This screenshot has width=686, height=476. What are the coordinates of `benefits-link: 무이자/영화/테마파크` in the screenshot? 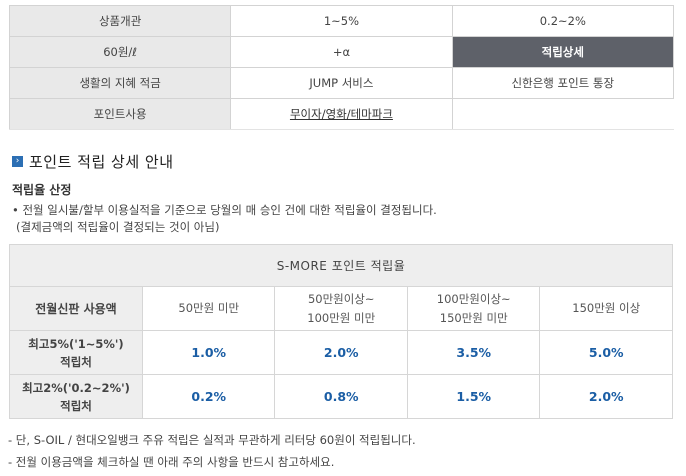 It's located at (341, 114).